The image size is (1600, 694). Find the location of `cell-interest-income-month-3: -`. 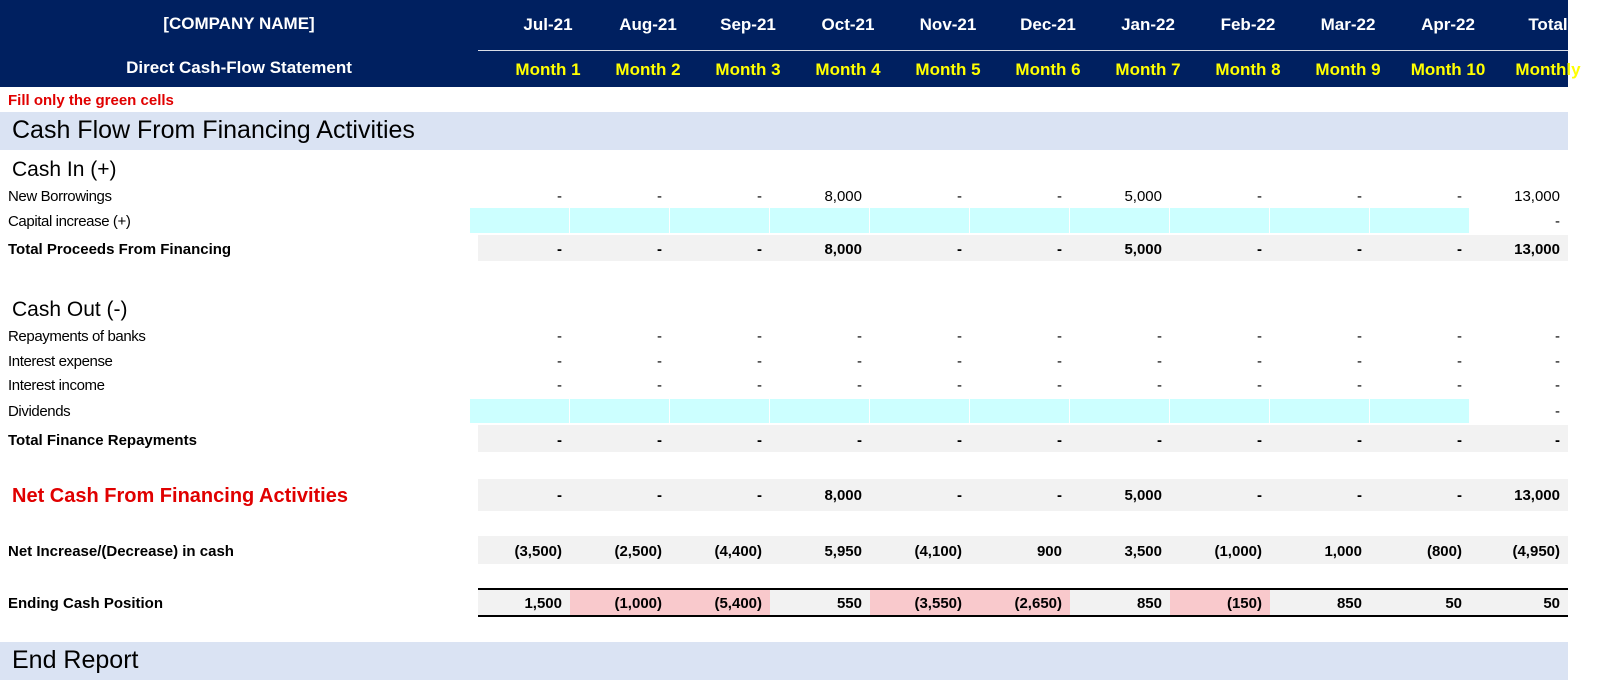

cell-interest-income-month-3: - is located at coordinates (759, 385).